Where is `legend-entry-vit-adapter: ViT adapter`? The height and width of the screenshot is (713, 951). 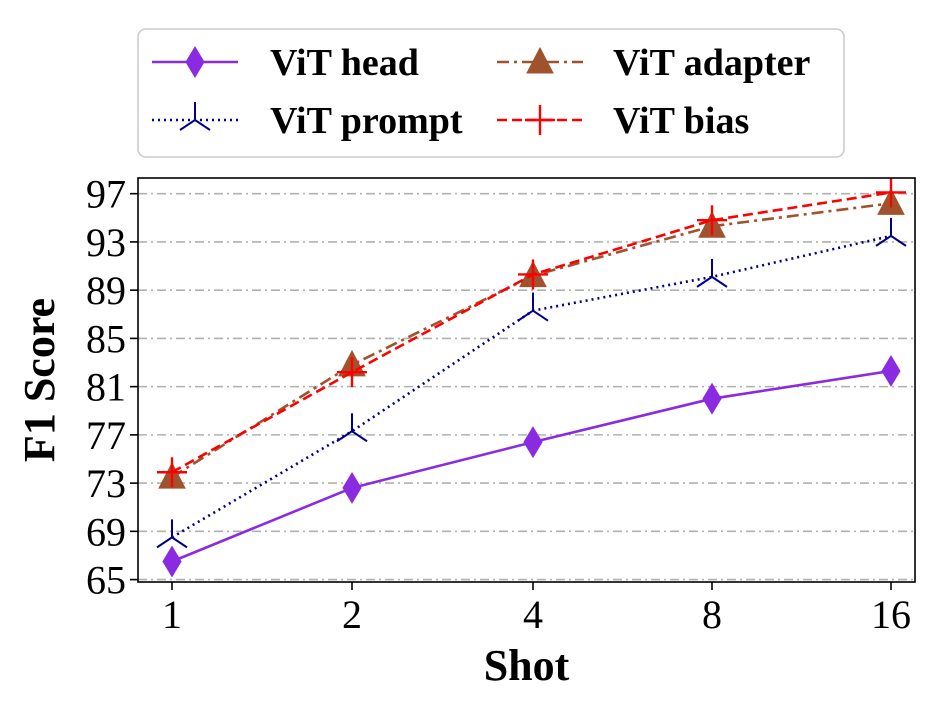
legend-entry-vit-adapter: ViT adapter is located at coordinates (654, 63).